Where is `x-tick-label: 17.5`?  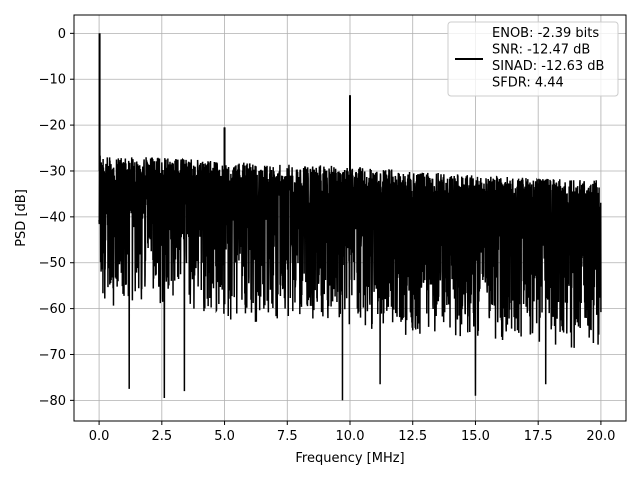 x-tick-label: 17.5 is located at coordinates (538, 436).